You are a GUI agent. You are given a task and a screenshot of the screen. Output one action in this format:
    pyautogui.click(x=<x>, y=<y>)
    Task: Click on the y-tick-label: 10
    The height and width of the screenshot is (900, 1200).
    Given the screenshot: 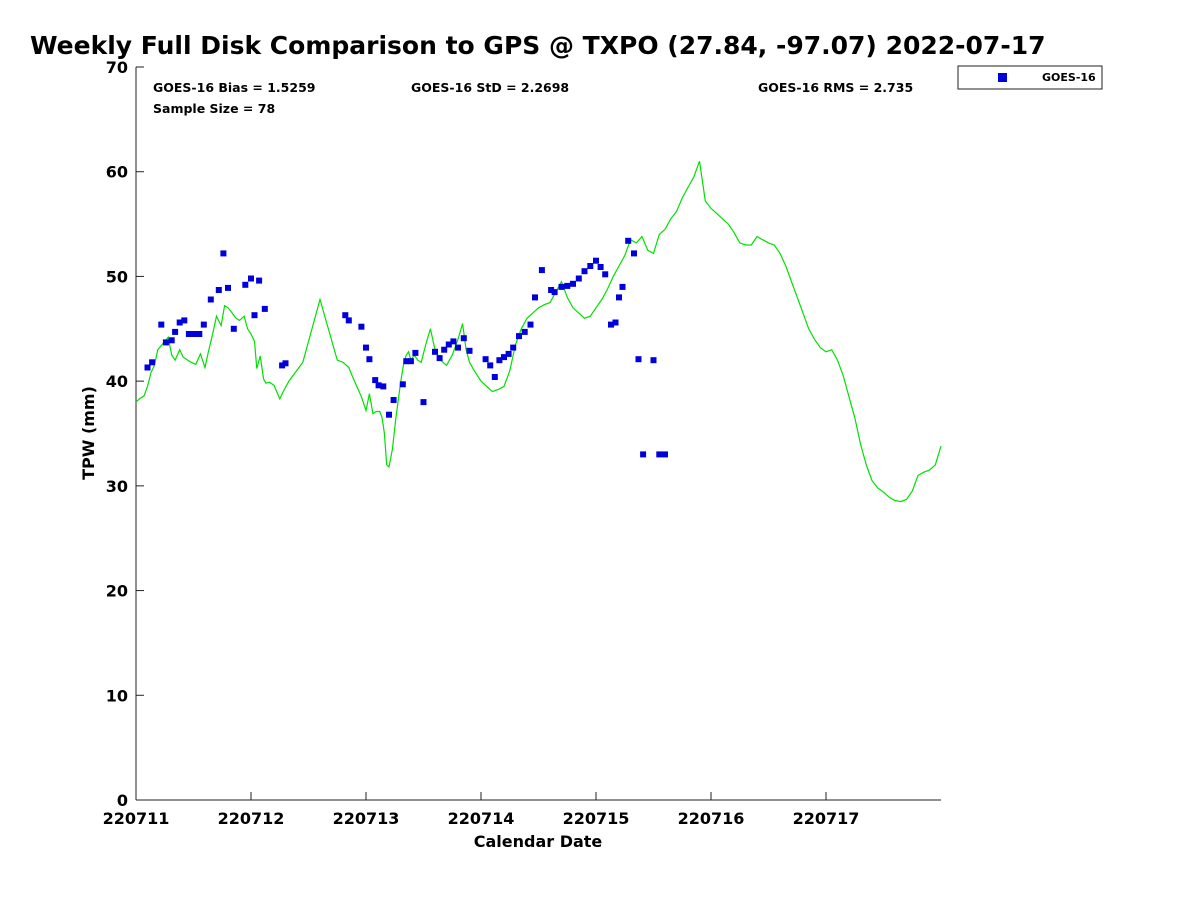 What is the action you would take?
    pyautogui.click(x=117, y=695)
    